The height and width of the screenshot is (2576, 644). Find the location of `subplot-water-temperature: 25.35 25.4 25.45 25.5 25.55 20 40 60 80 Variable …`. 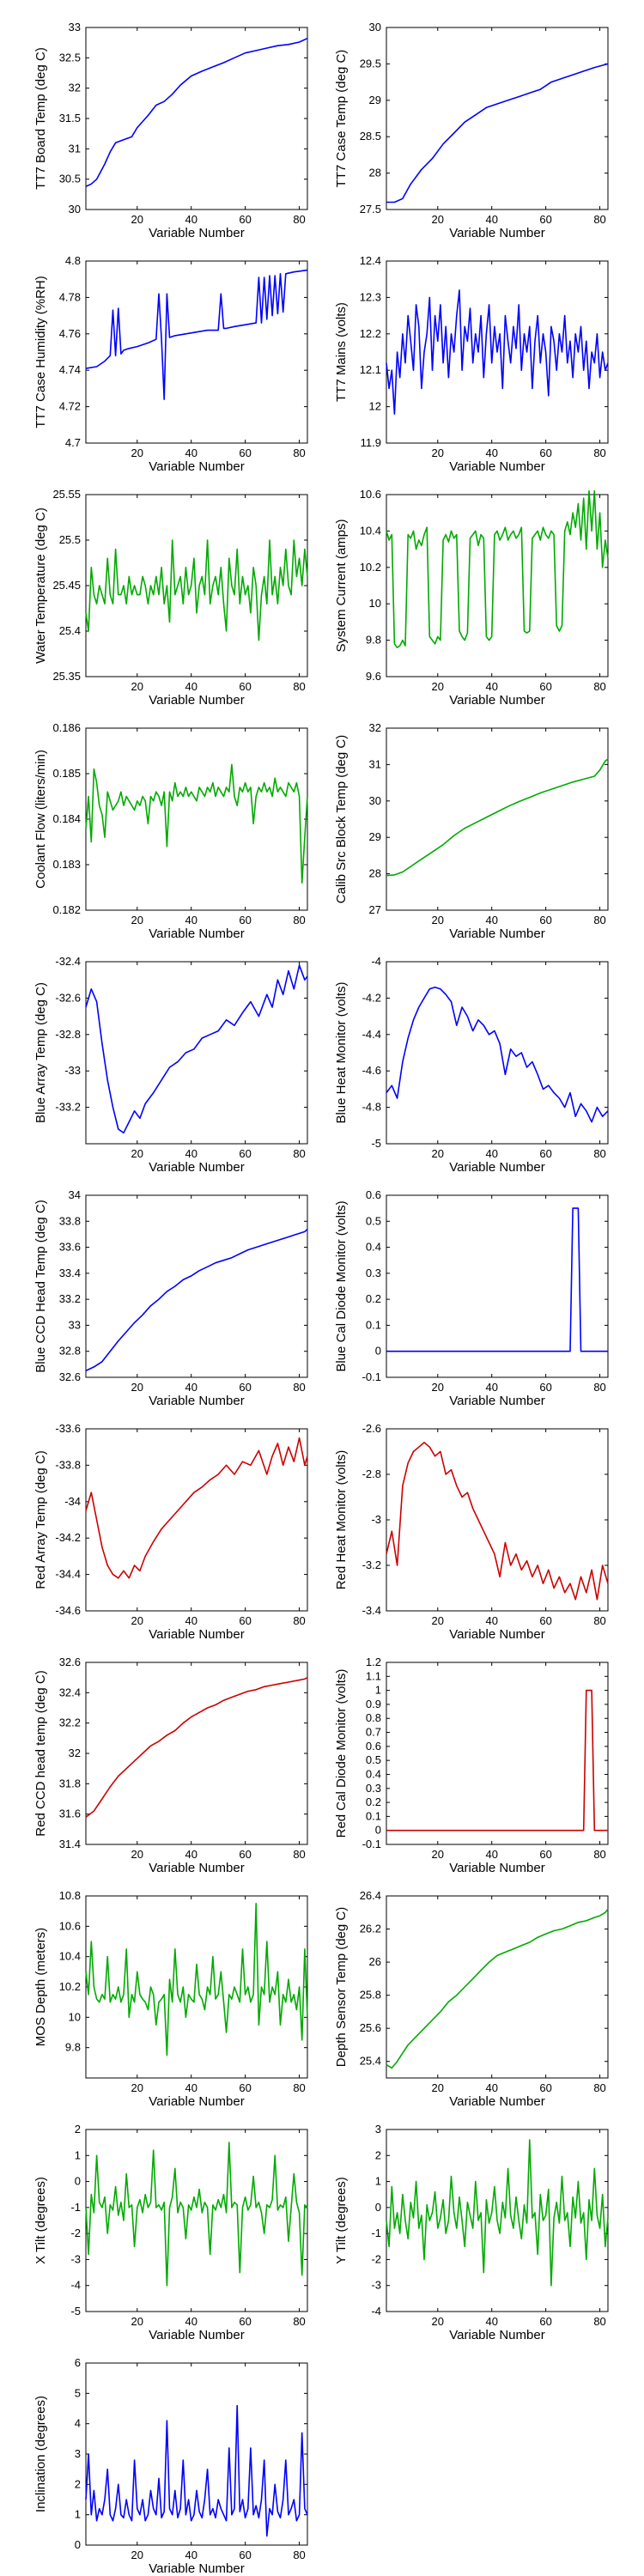

subplot-water-temperature: 25.35 25.4 25.45 25.5 25.55 20 40 60 80 Variable … is located at coordinates (170, 598).